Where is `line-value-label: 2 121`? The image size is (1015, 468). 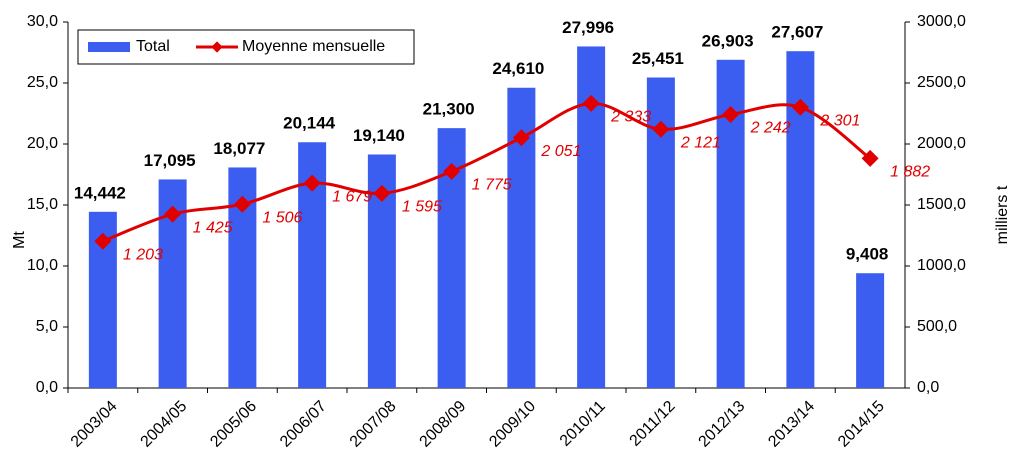 line-value-label: 2 121 is located at coordinates (700, 142).